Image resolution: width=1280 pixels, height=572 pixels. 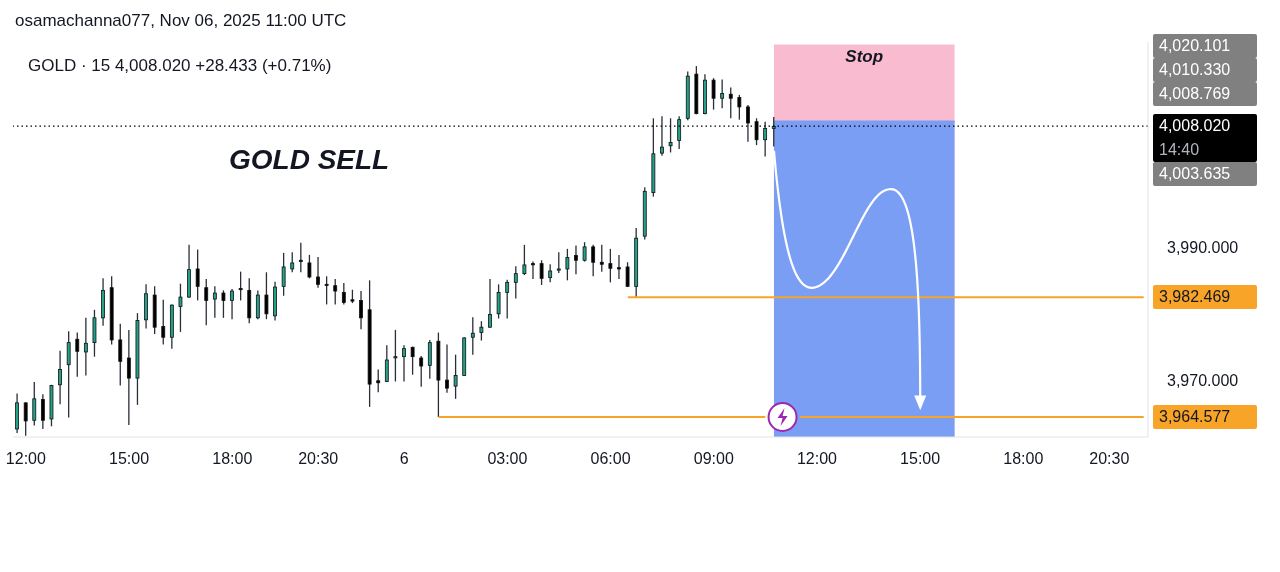 I want to click on text: 4,008.769, so click(x=1195, y=94).